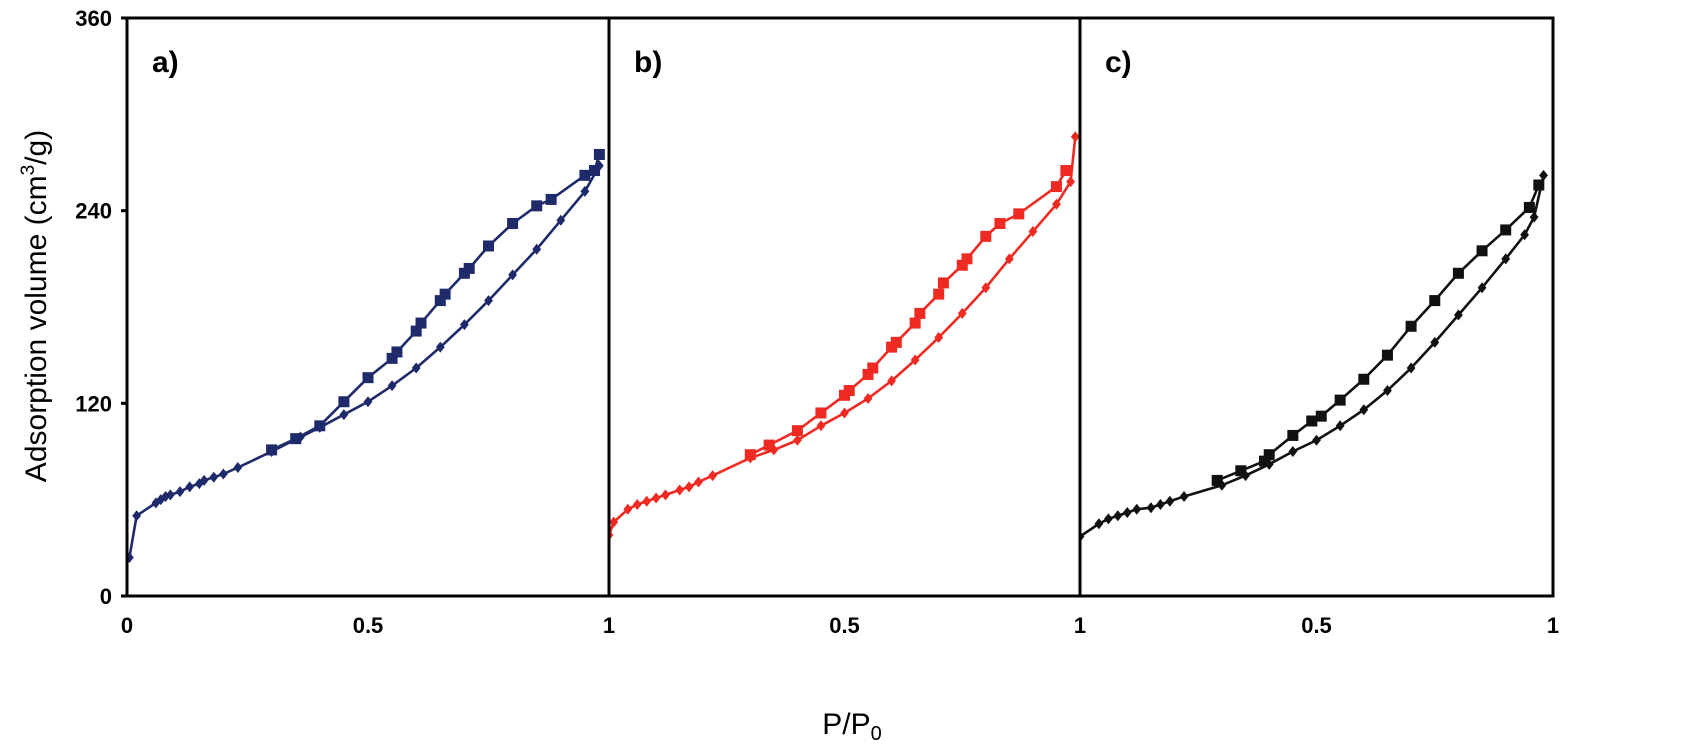 Image resolution: width=1689 pixels, height=749 pixels. Describe the element at coordinates (35, 306) in the screenshot. I see `y-axis-title: Adsorption volume (cm3/g)` at that location.